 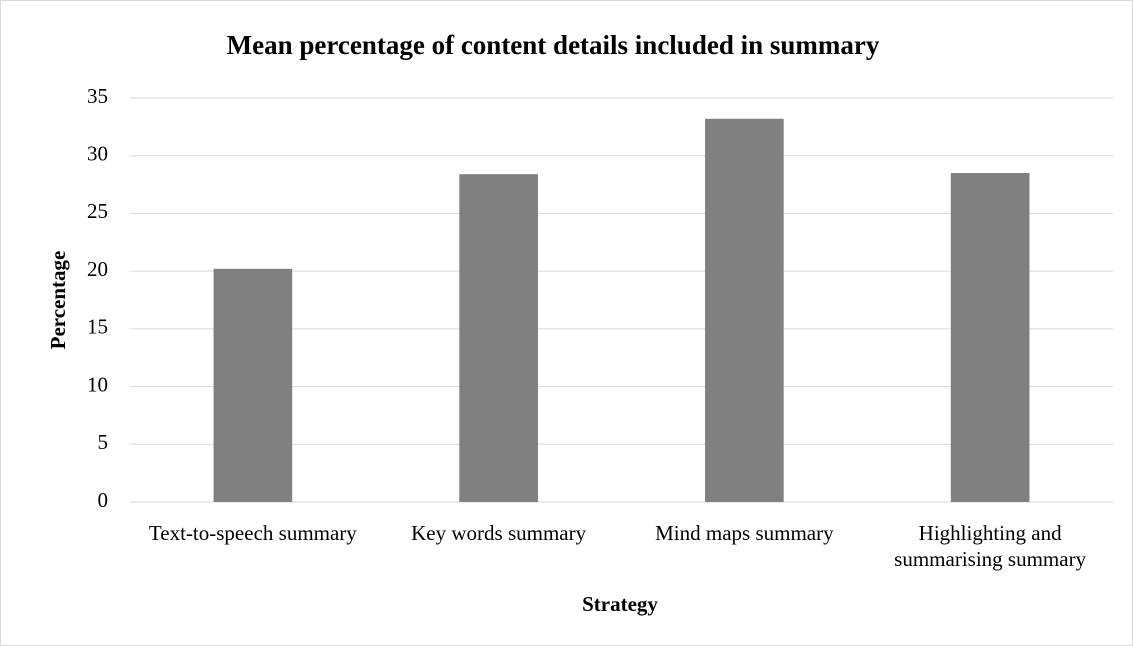 I want to click on x-tick-label-box: Text-to-speech summary, so click(x=252, y=533).